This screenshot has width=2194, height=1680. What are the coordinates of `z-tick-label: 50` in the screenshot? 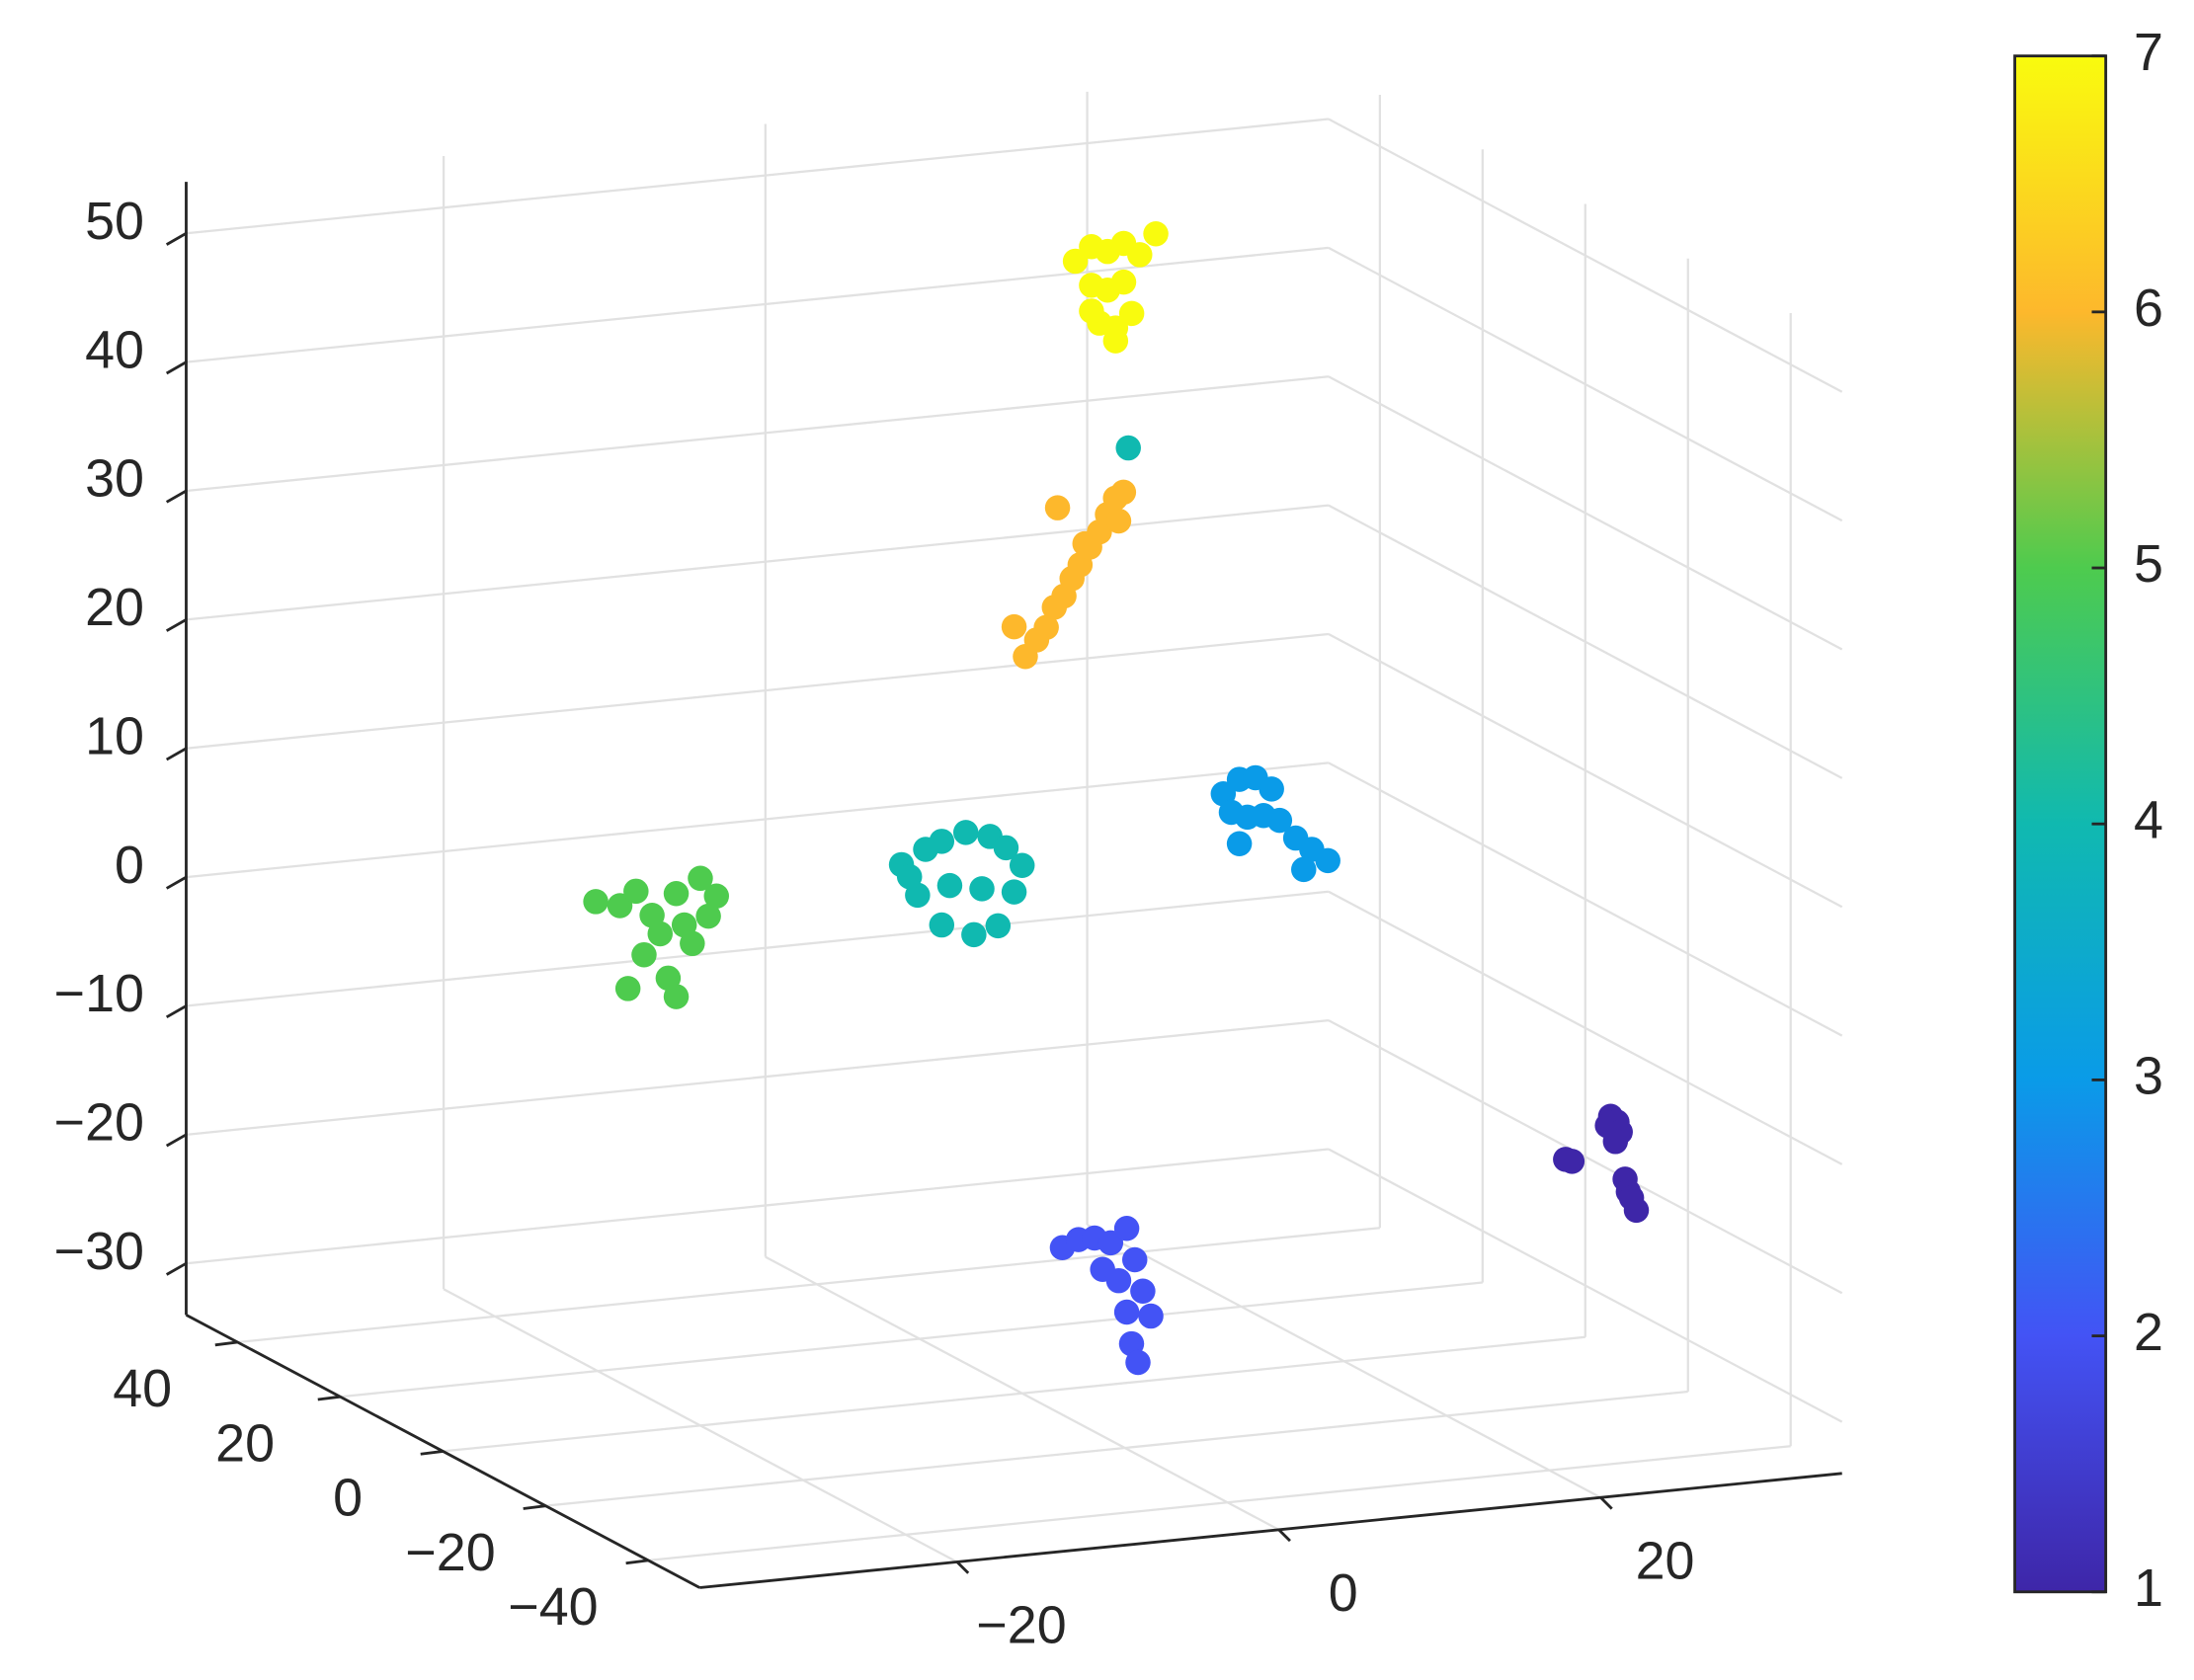 It's located at (114, 221).